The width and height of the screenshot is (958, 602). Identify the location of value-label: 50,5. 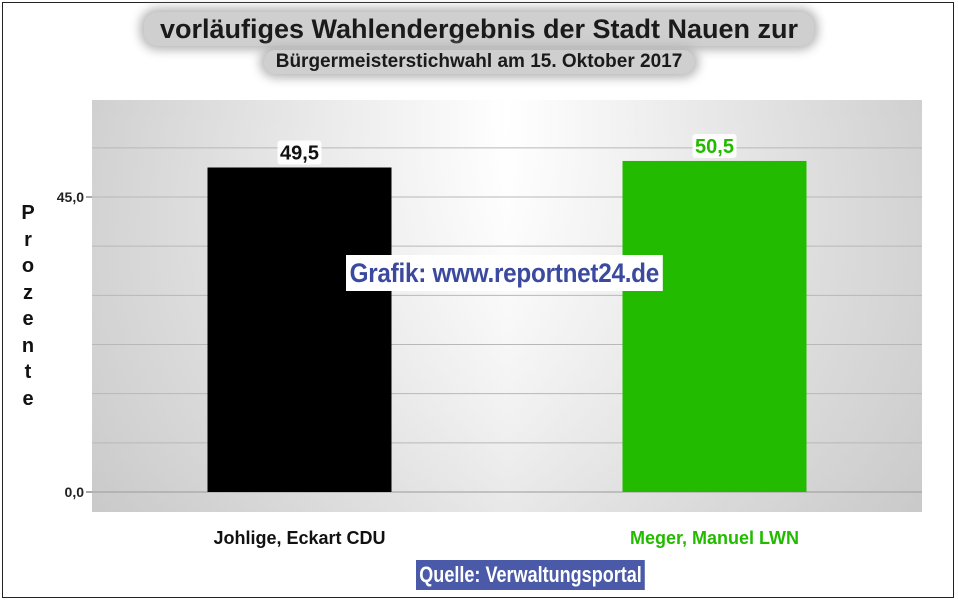
(714, 147).